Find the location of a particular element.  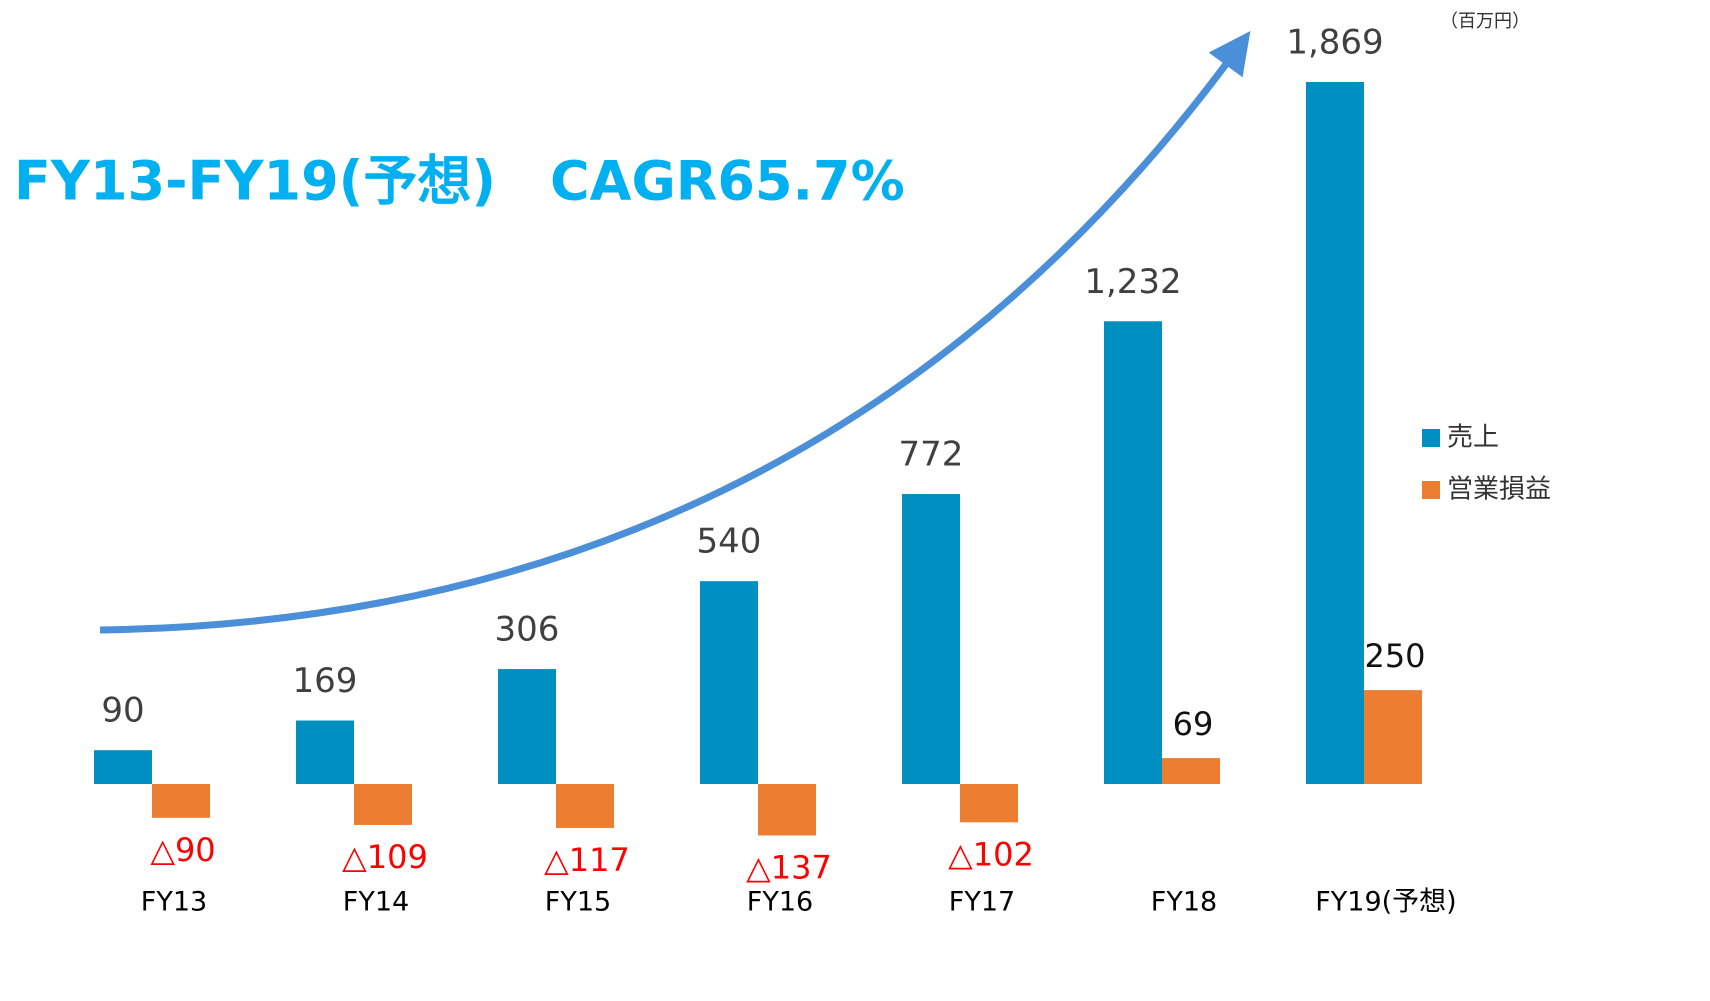

value-label: 250 is located at coordinates (1394, 656).